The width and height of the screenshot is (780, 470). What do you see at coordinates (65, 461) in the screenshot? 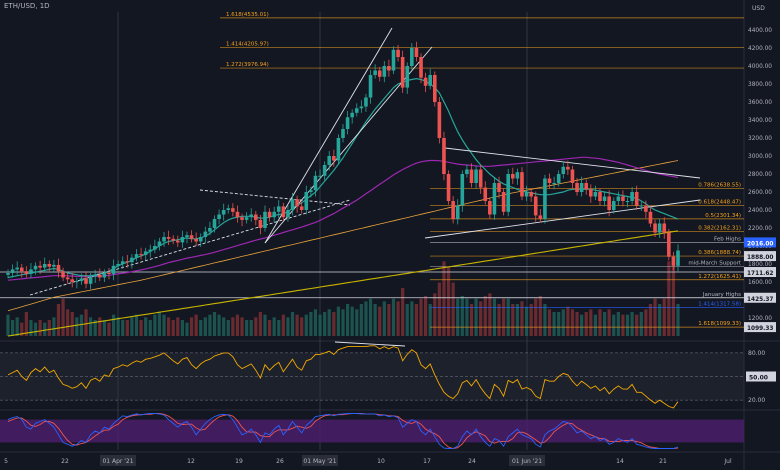
I see `time-tick-label: 22` at bounding box center [65, 461].